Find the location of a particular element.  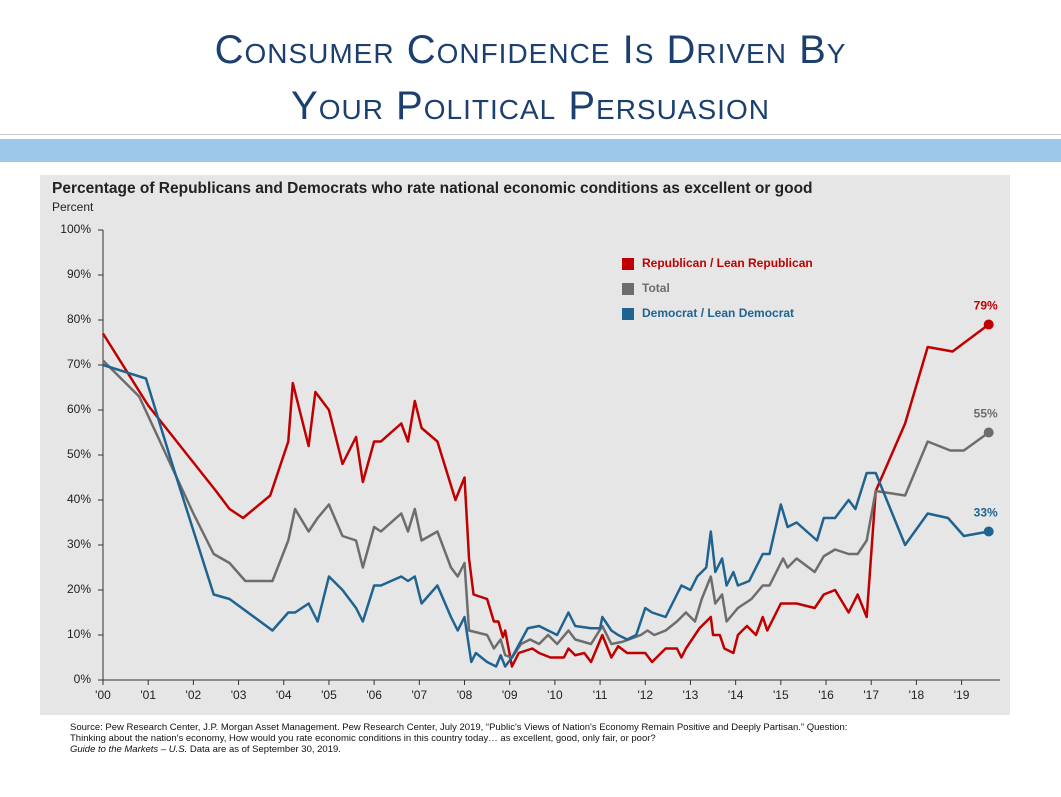

y-tick-label: 10% is located at coordinates (79, 634).